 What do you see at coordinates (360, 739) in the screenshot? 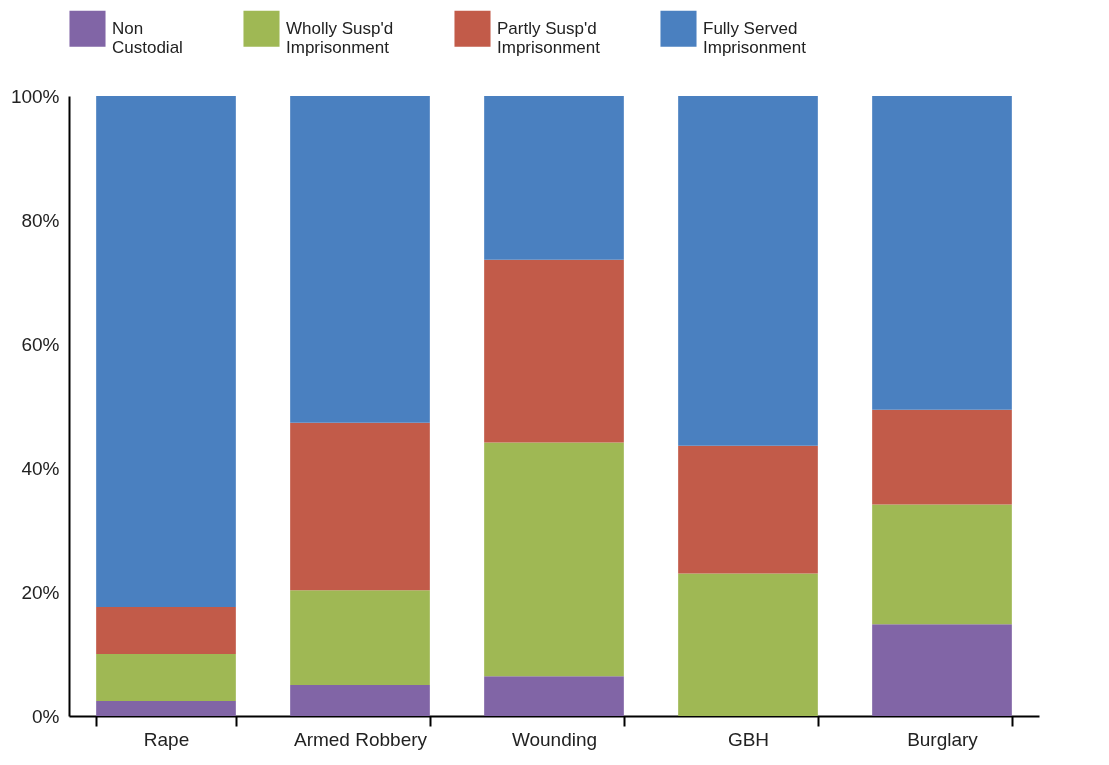
I see `x-tick-label: Armed Robbery` at bounding box center [360, 739].